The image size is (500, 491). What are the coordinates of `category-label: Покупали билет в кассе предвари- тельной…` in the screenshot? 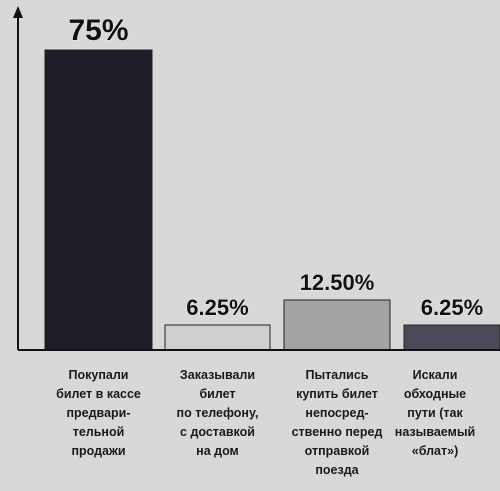 It's located at (98, 413).